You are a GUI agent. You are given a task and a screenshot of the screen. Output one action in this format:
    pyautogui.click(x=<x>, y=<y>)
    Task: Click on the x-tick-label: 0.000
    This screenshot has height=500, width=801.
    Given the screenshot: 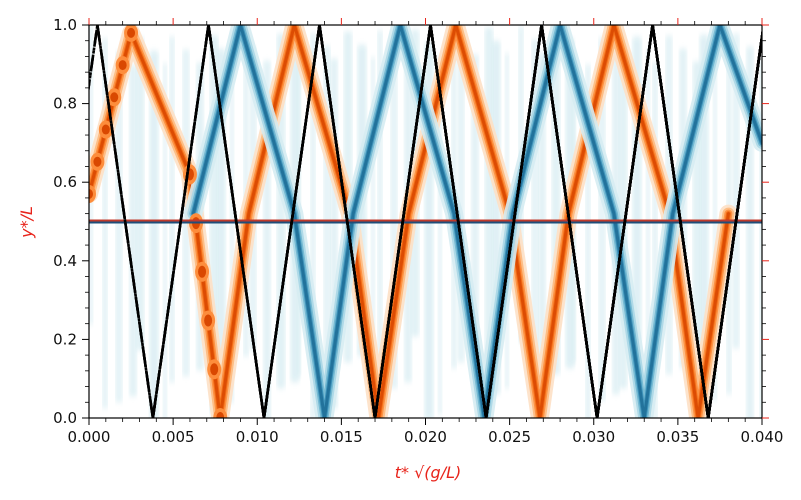 What is the action you would take?
    pyautogui.click(x=89, y=437)
    